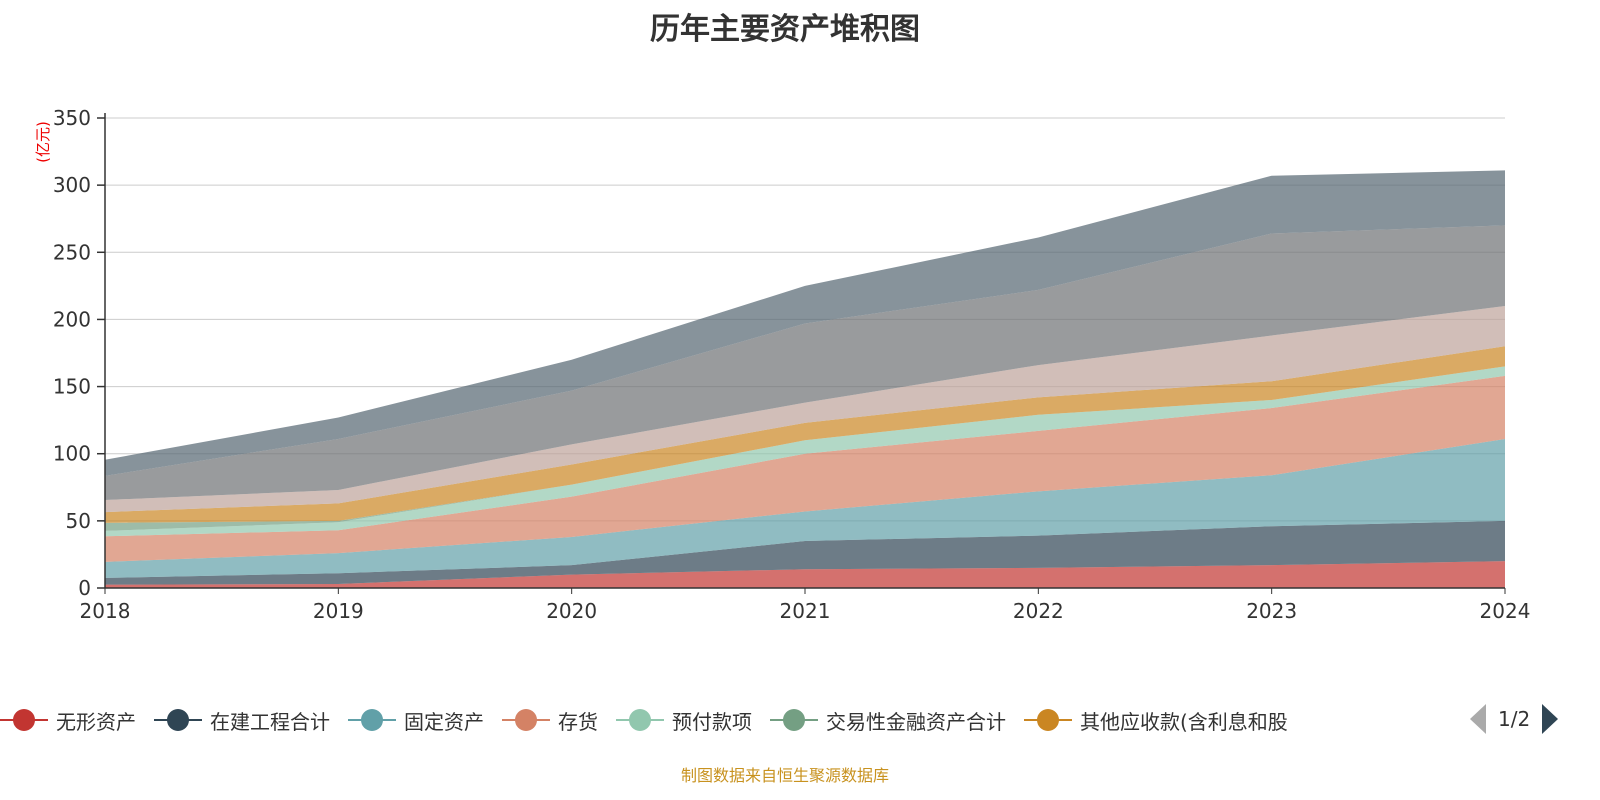  I want to click on y-tick-label: 250, so click(72, 252).